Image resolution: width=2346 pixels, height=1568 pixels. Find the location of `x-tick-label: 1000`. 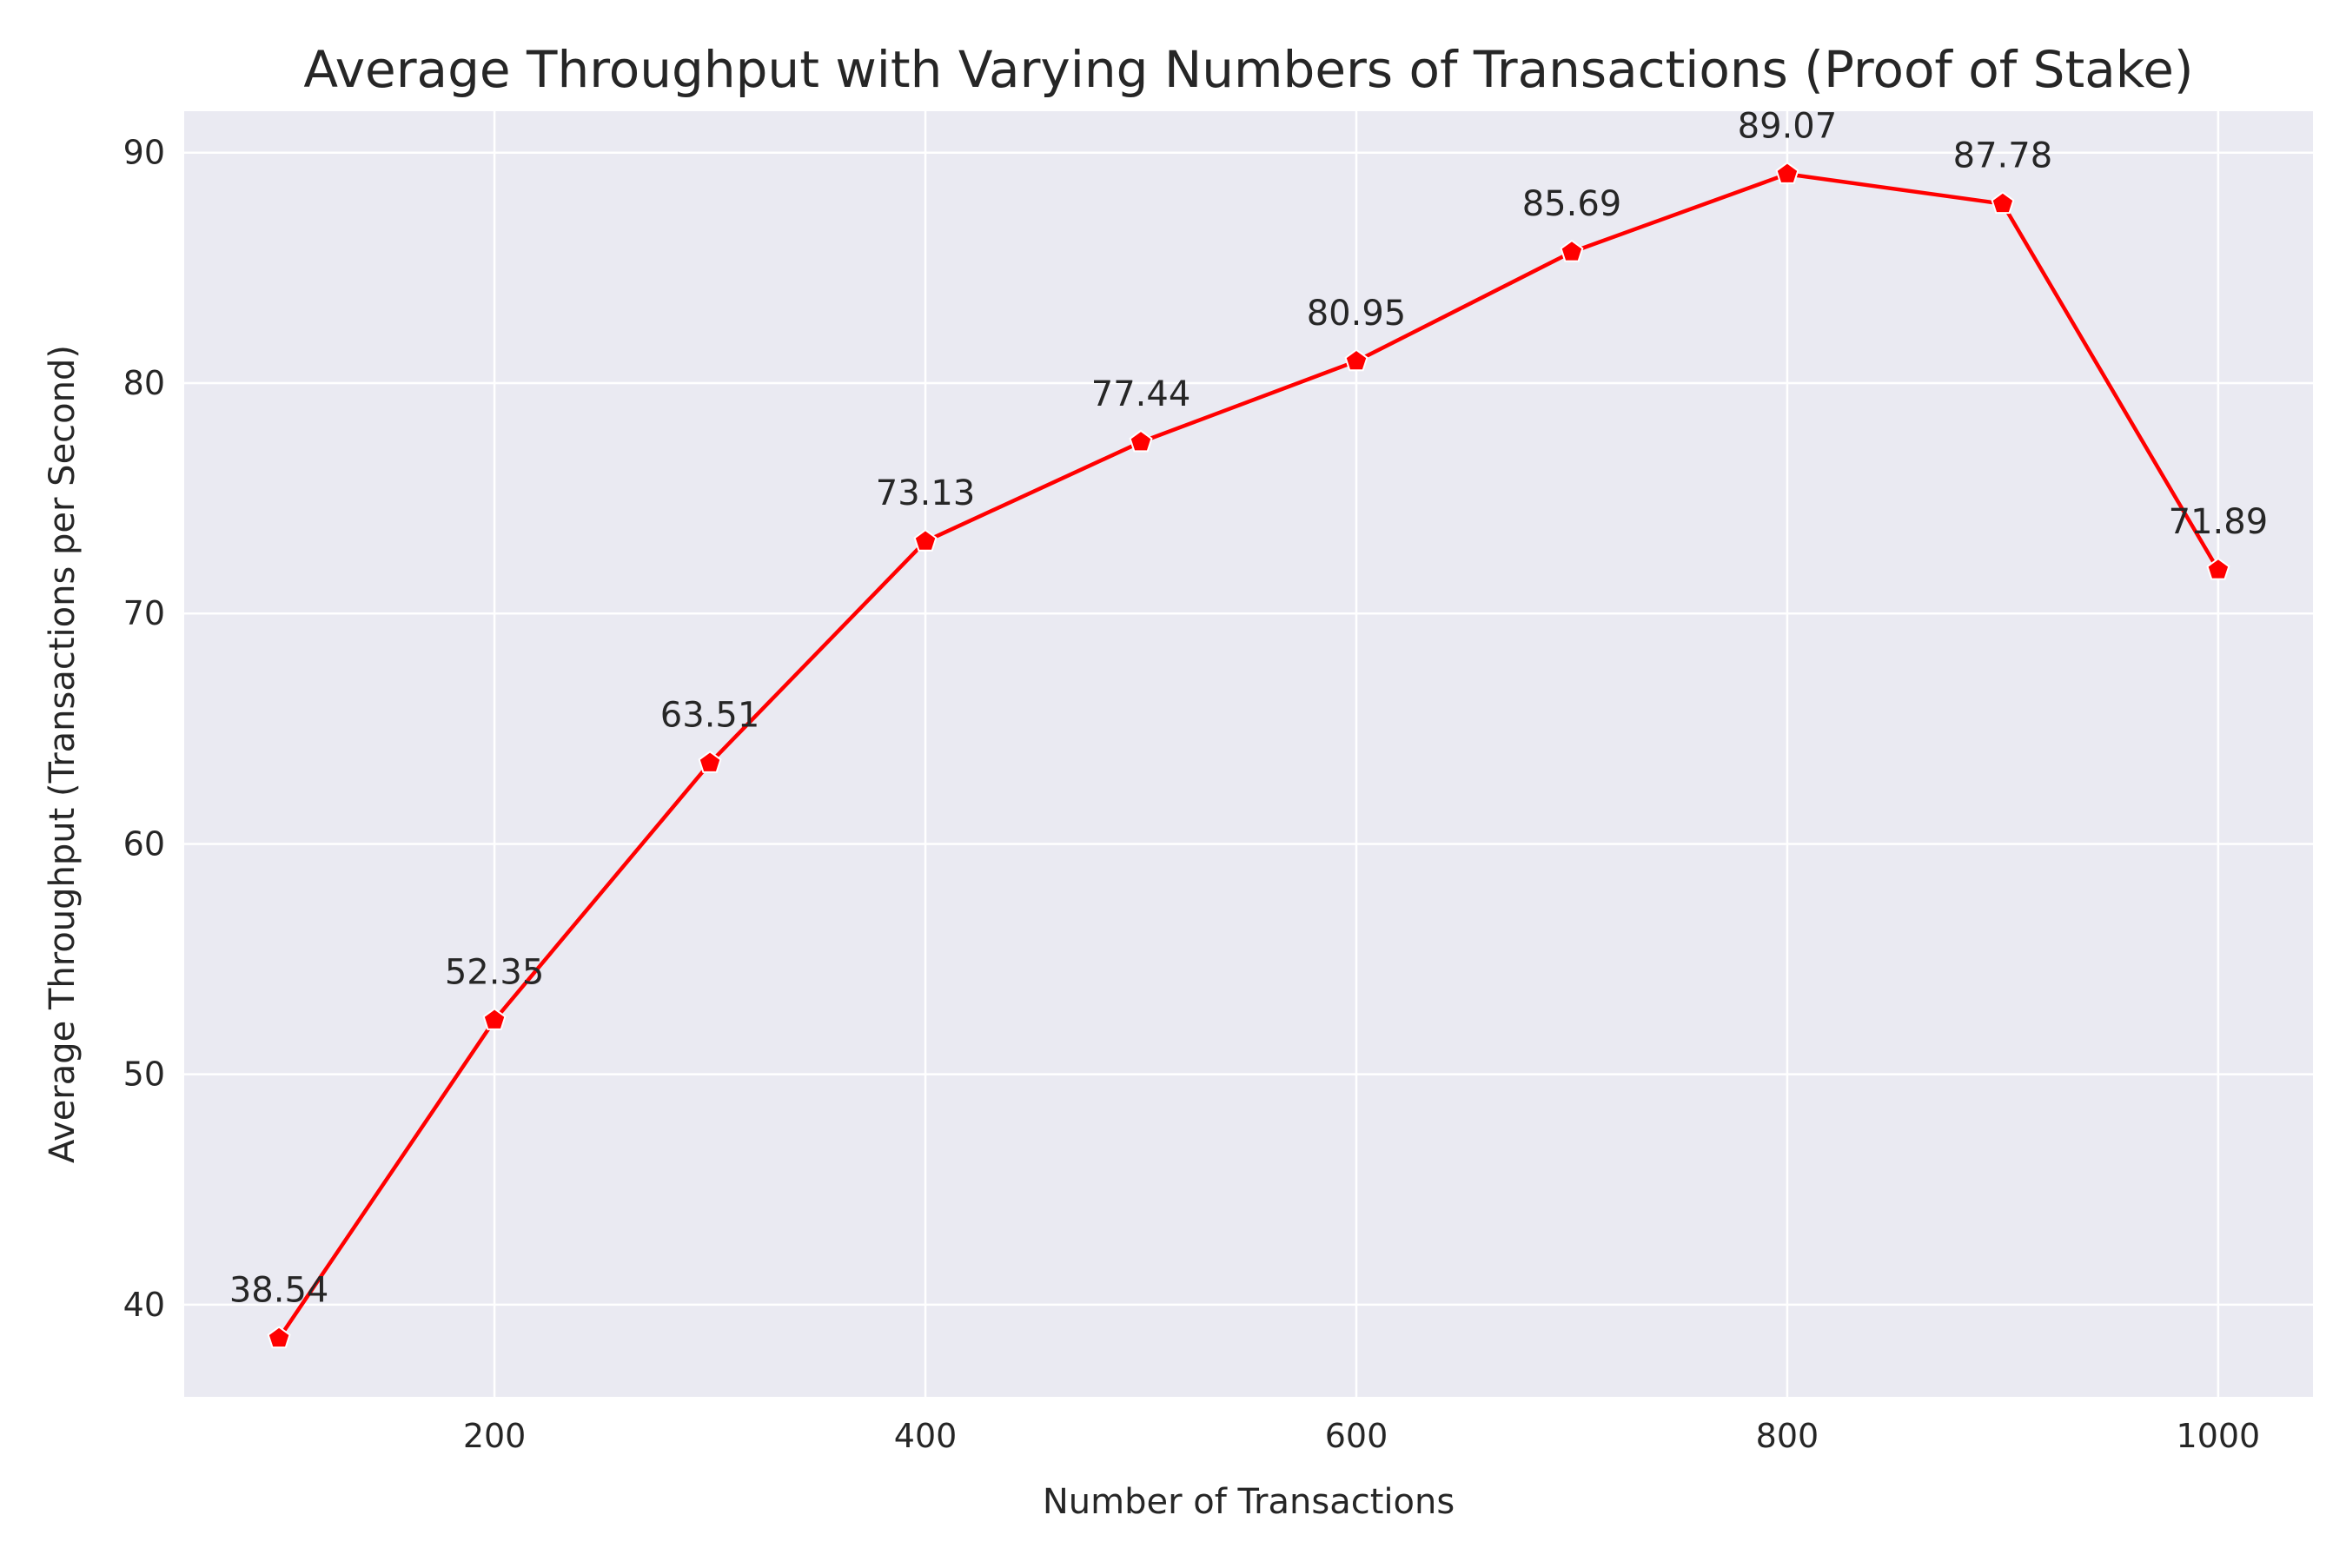

x-tick-label: 1000 is located at coordinates (2219, 1436).